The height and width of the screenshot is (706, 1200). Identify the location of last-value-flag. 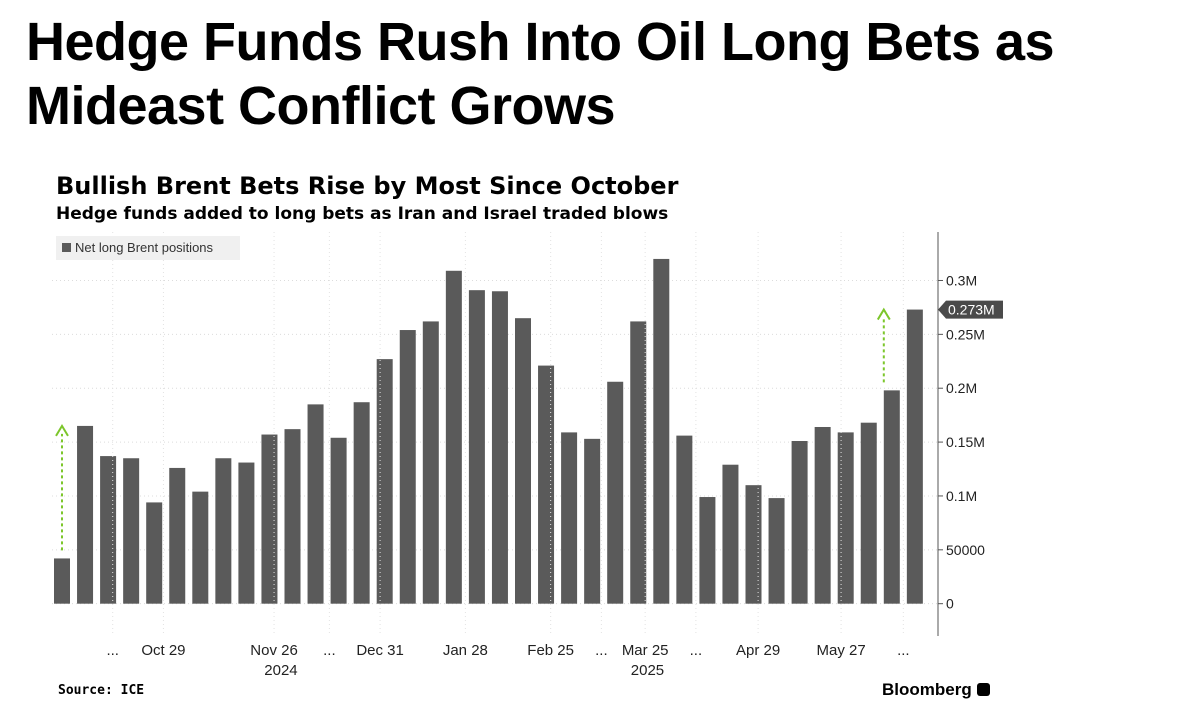
(970, 309).